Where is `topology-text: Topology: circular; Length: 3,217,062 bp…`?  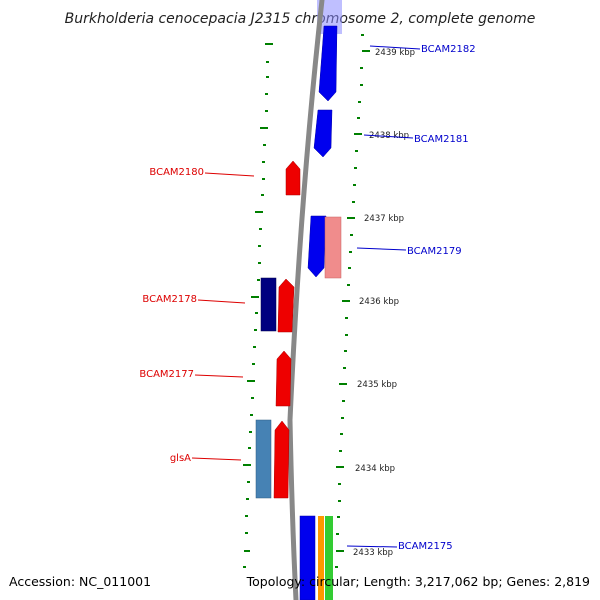
topology-text: Topology: circular; Length: 3,217,062 bp… is located at coordinates (418, 581).